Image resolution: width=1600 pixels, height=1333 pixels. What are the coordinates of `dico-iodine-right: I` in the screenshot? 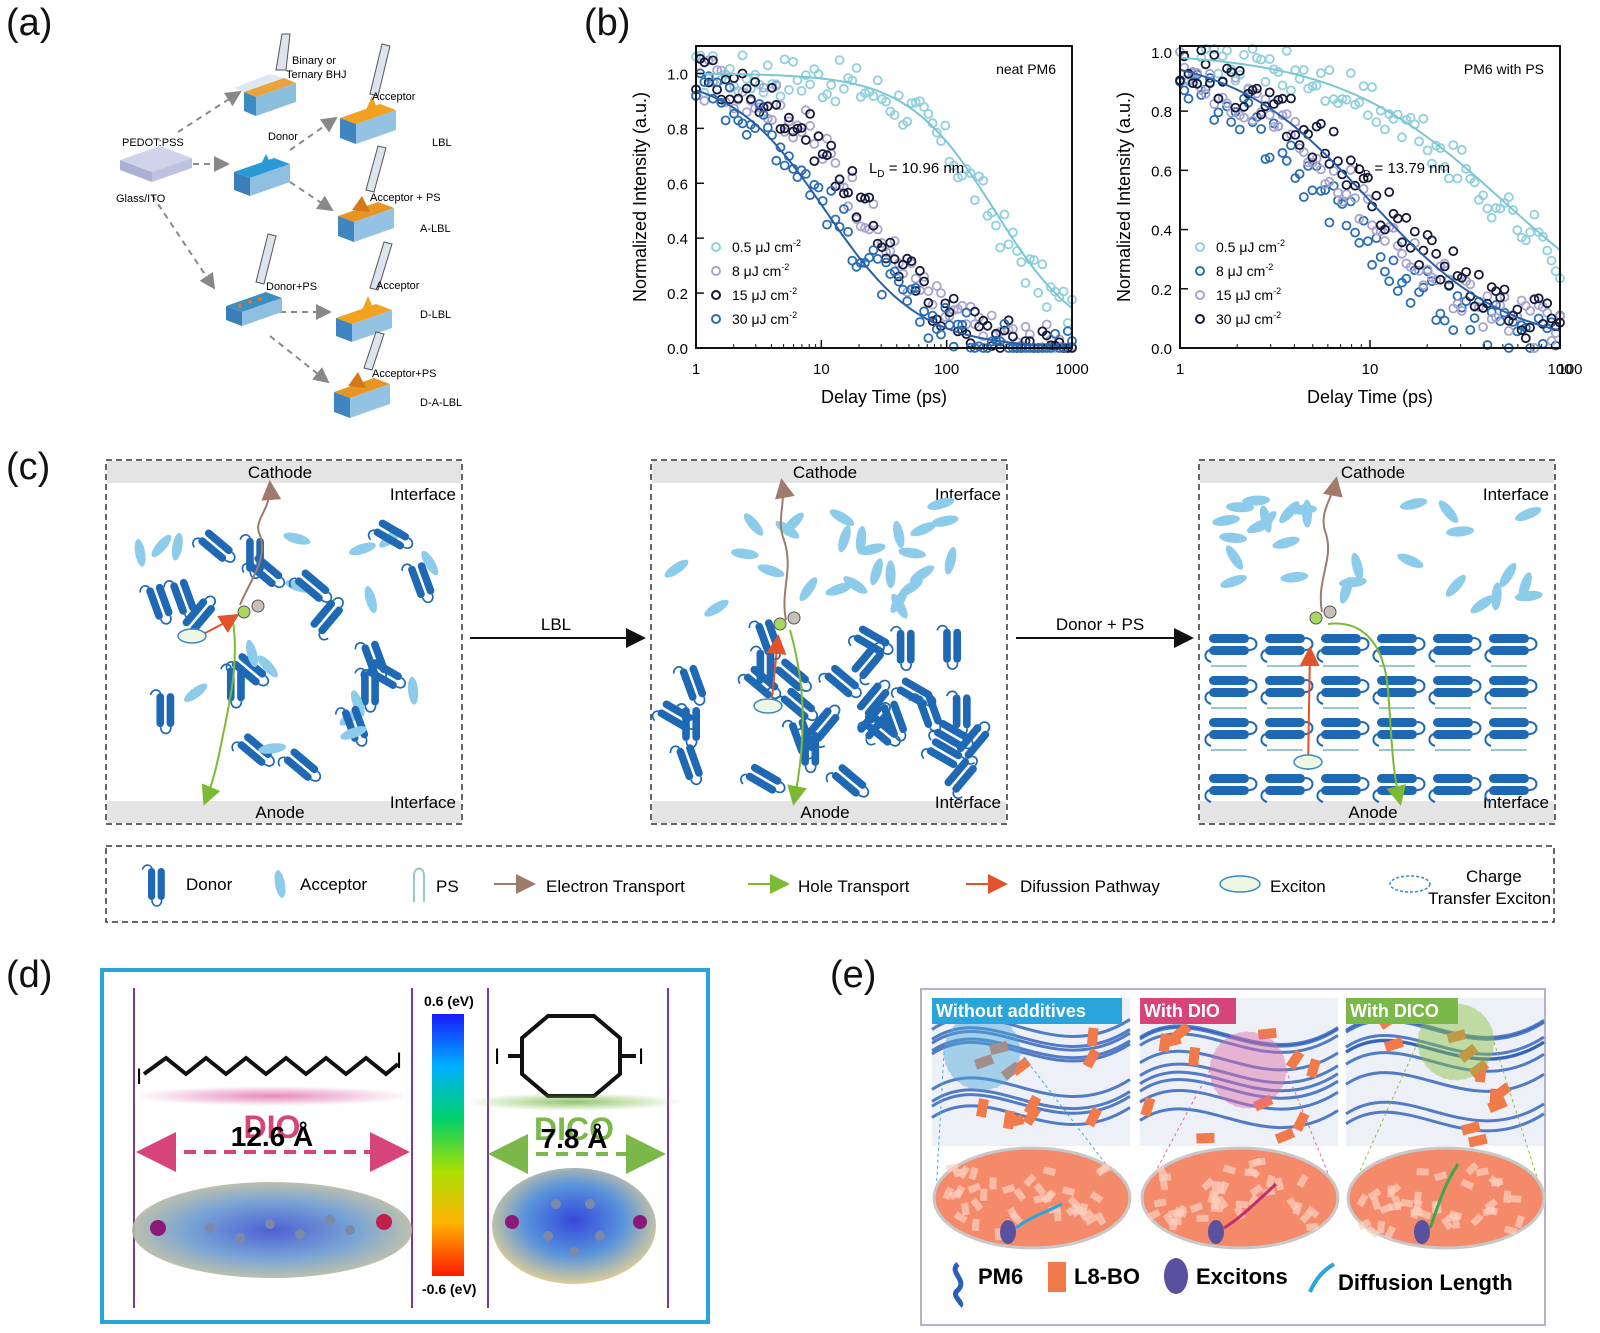 It's located at (641, 1056).